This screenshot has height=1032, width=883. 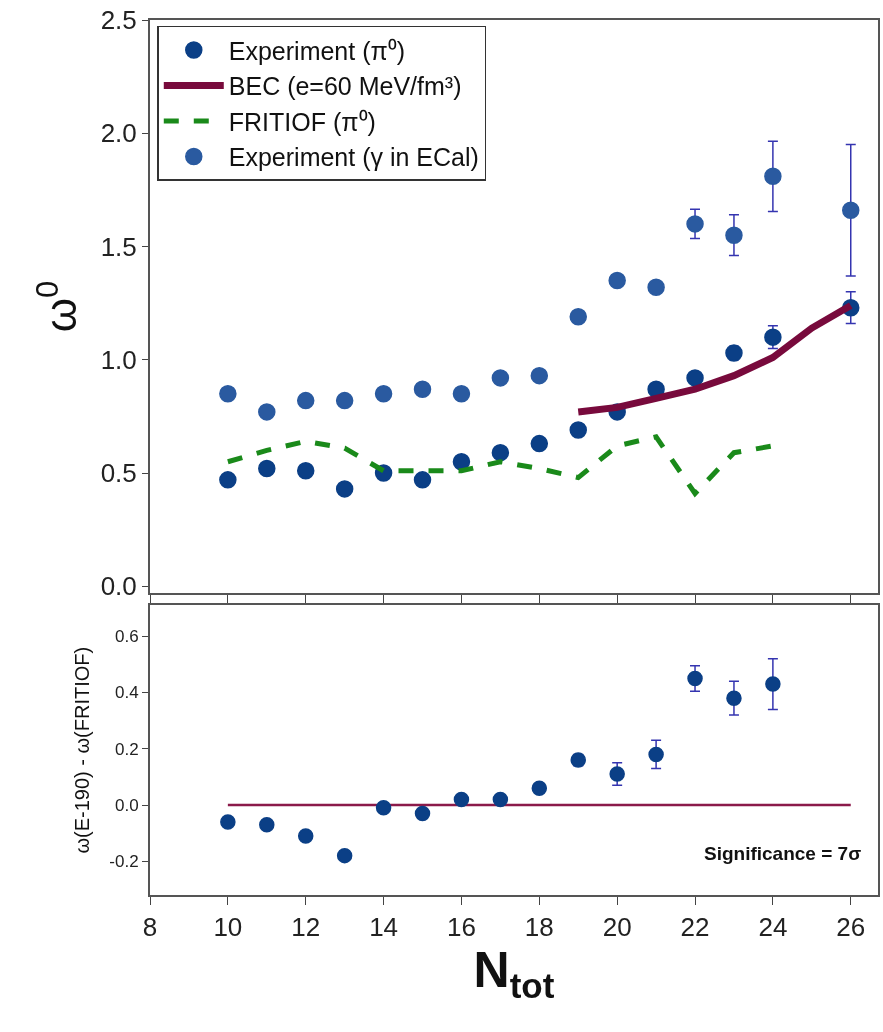 What do you see at coordinates (773, 927) in the screenshot?
I see `x-tick-label: 24` at bounding box center [773, 927].